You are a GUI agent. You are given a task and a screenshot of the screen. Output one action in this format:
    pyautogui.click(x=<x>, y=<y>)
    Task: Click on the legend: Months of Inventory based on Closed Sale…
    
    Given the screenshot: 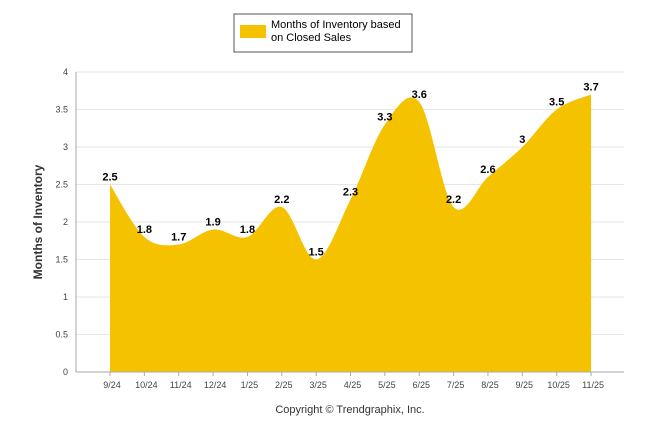 What is the action you would take?
    pyautogui.click(x=323, y=33)
    